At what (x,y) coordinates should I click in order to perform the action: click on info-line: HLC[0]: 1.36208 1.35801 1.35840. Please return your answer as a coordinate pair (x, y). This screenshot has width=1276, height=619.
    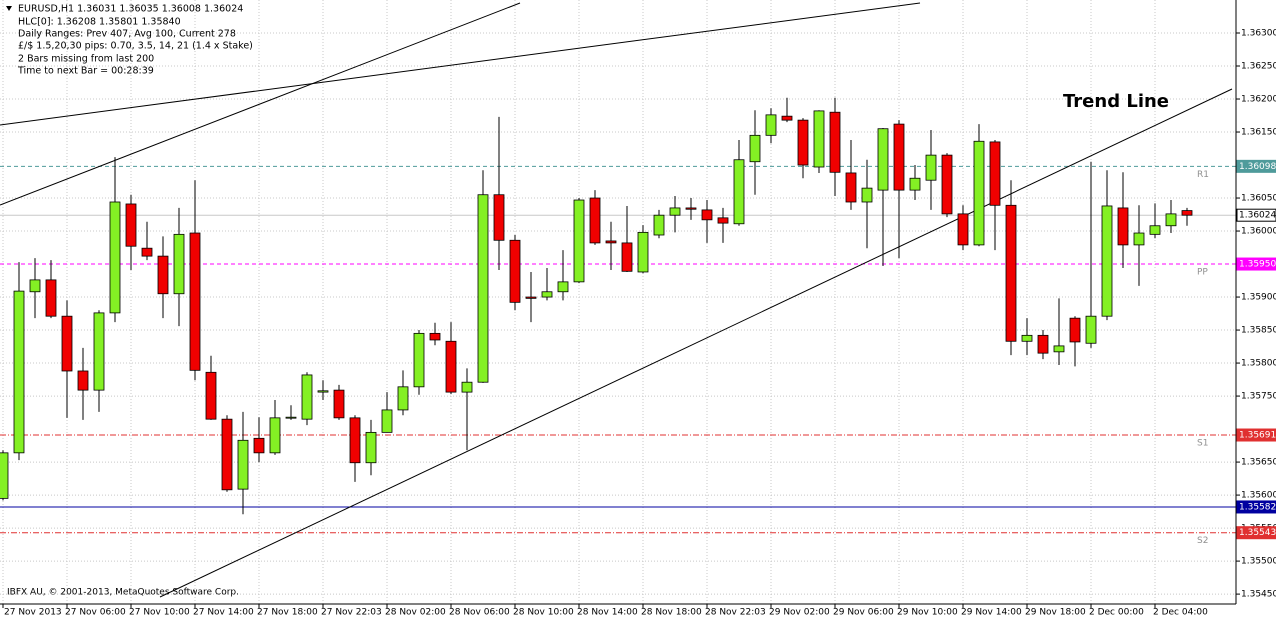
    Looking at the image, I should click on (99, 22).